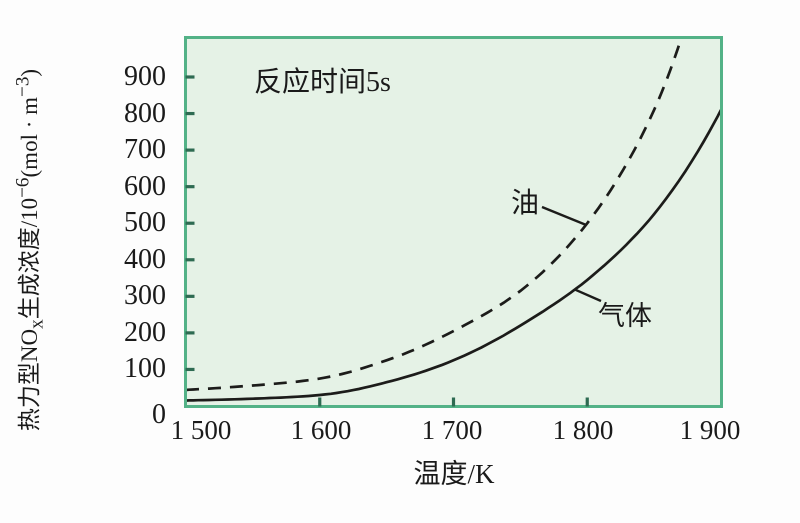 This screenshot has height=523, width=800. I want to click on y-title-sup-3: −3, so click(23, 86).